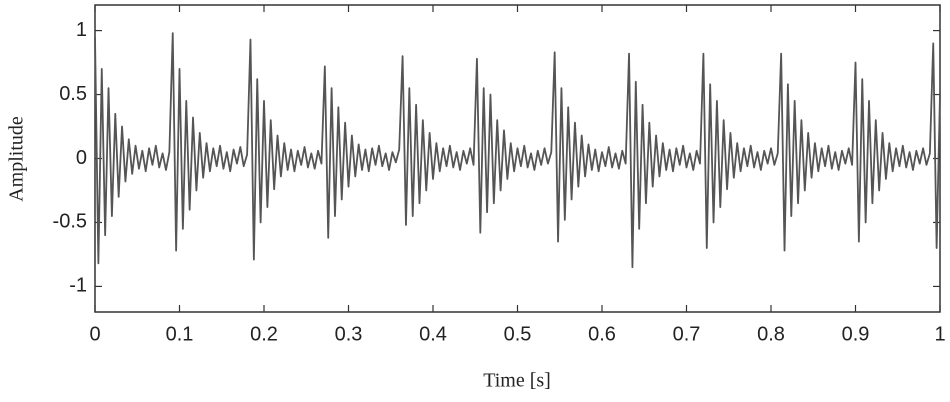 This screenshot has height=402, width=950. Describe the element at coordinates (180, 334) in the screenshot. I see `x-tick-label: 0.1` at that location.